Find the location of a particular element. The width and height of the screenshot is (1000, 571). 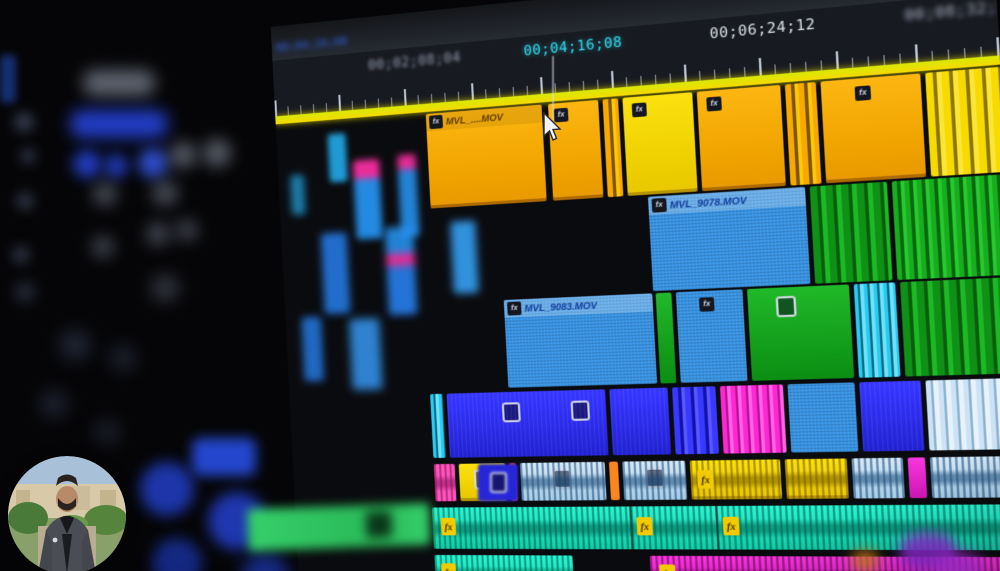

audio-clip-magenta is located at coordinates (917, 478).